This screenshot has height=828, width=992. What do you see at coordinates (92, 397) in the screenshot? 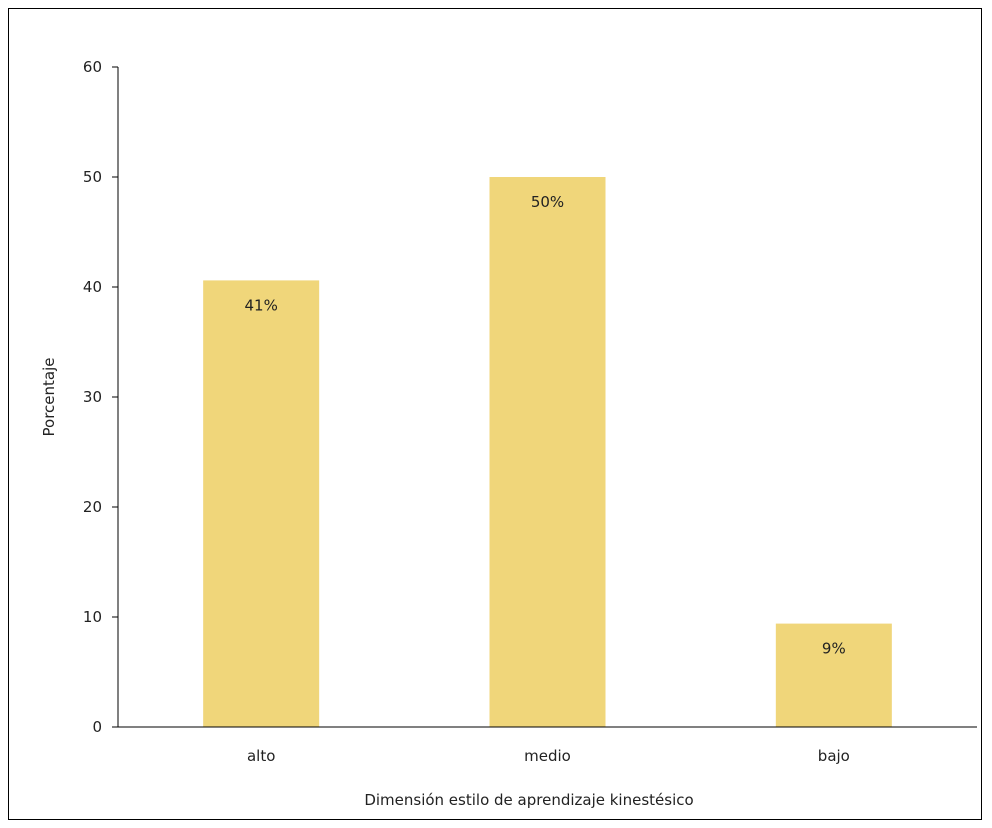
I see `y-tick-label: 30` at bounding box center [92, 397].